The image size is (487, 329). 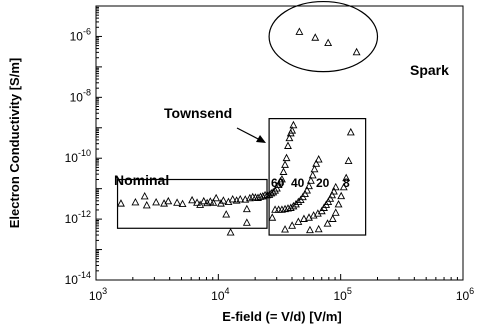 I want to click on x-tick-label: 10⁵, so click(x=342, y=294).